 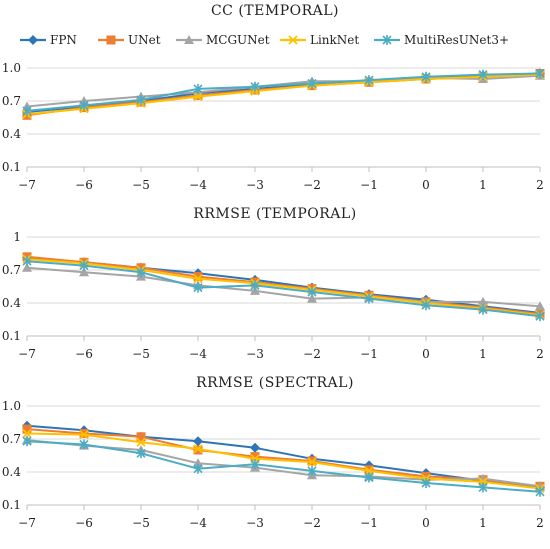 I want to click on series-linknet, so click(x=283, y=94).